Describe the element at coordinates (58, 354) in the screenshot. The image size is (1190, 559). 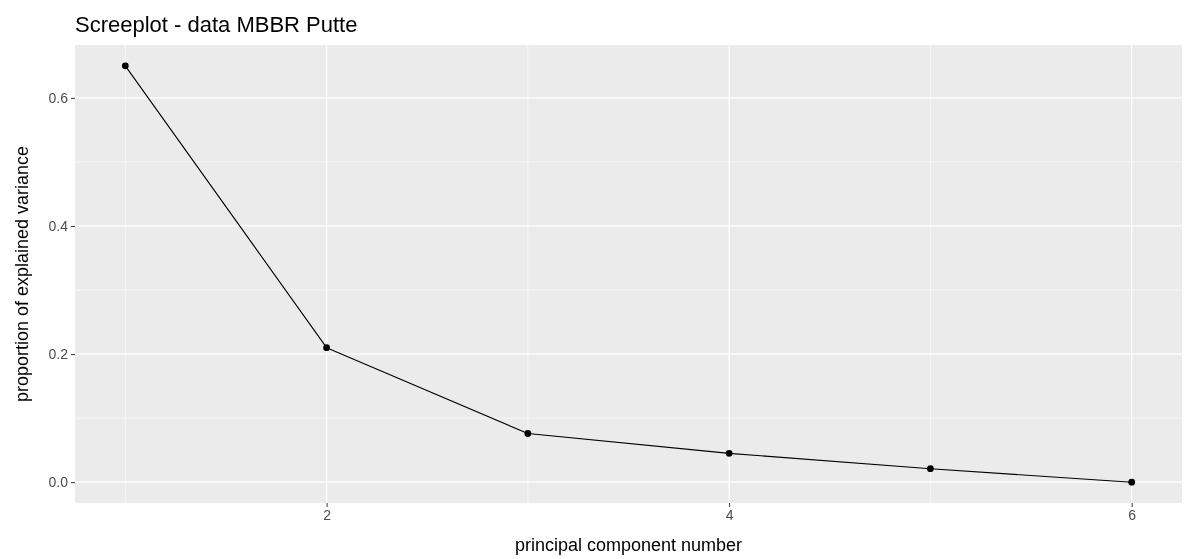
I see `y-tick-label: 0.2` at that location.